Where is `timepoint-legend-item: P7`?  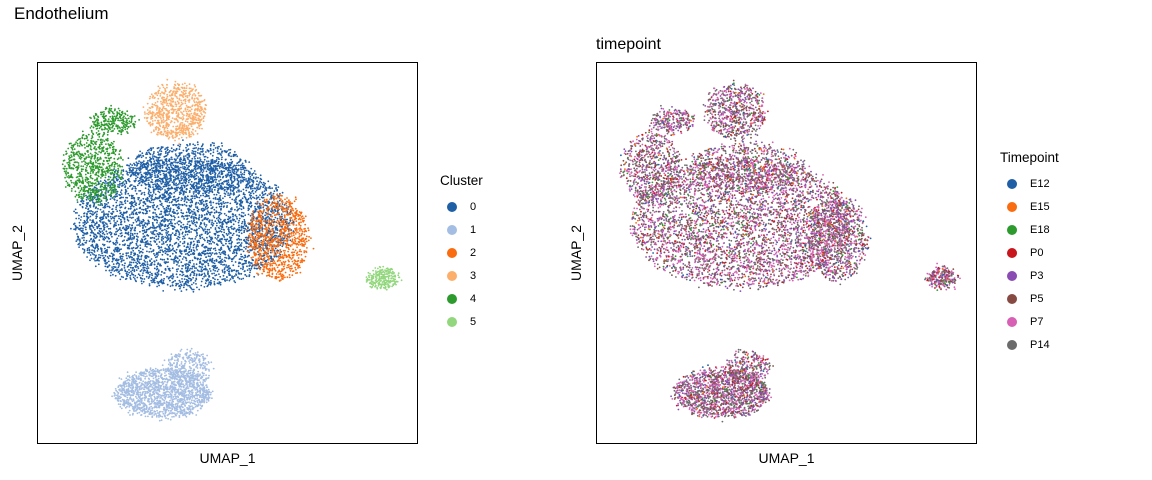 timepoint-legend-item: P7 is located at coordinates (1029, 321).